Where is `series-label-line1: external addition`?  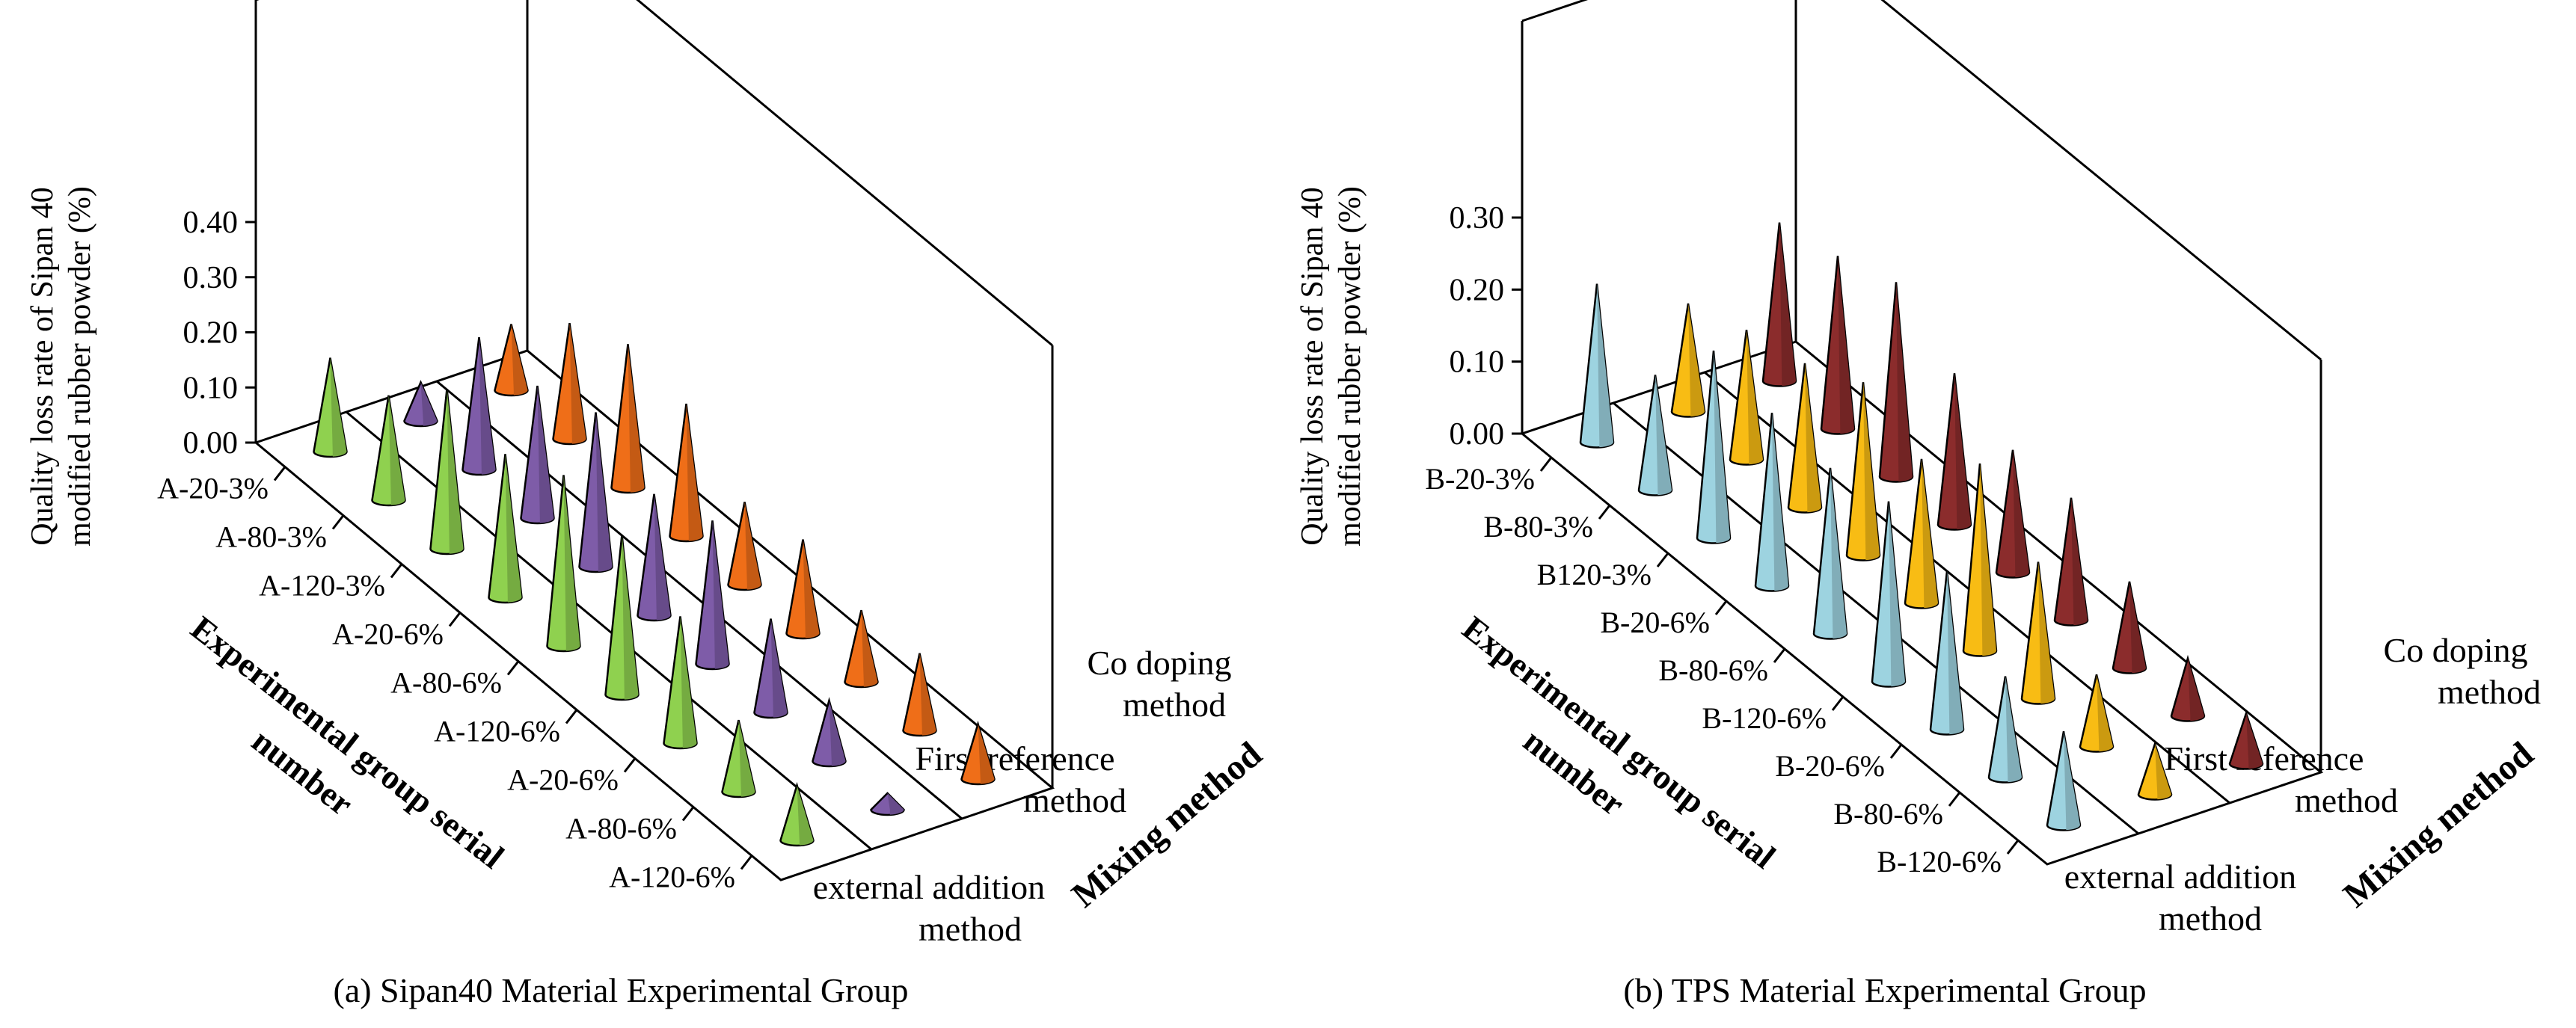
series-label-line1: external addition is located at coordinates (929, 887).